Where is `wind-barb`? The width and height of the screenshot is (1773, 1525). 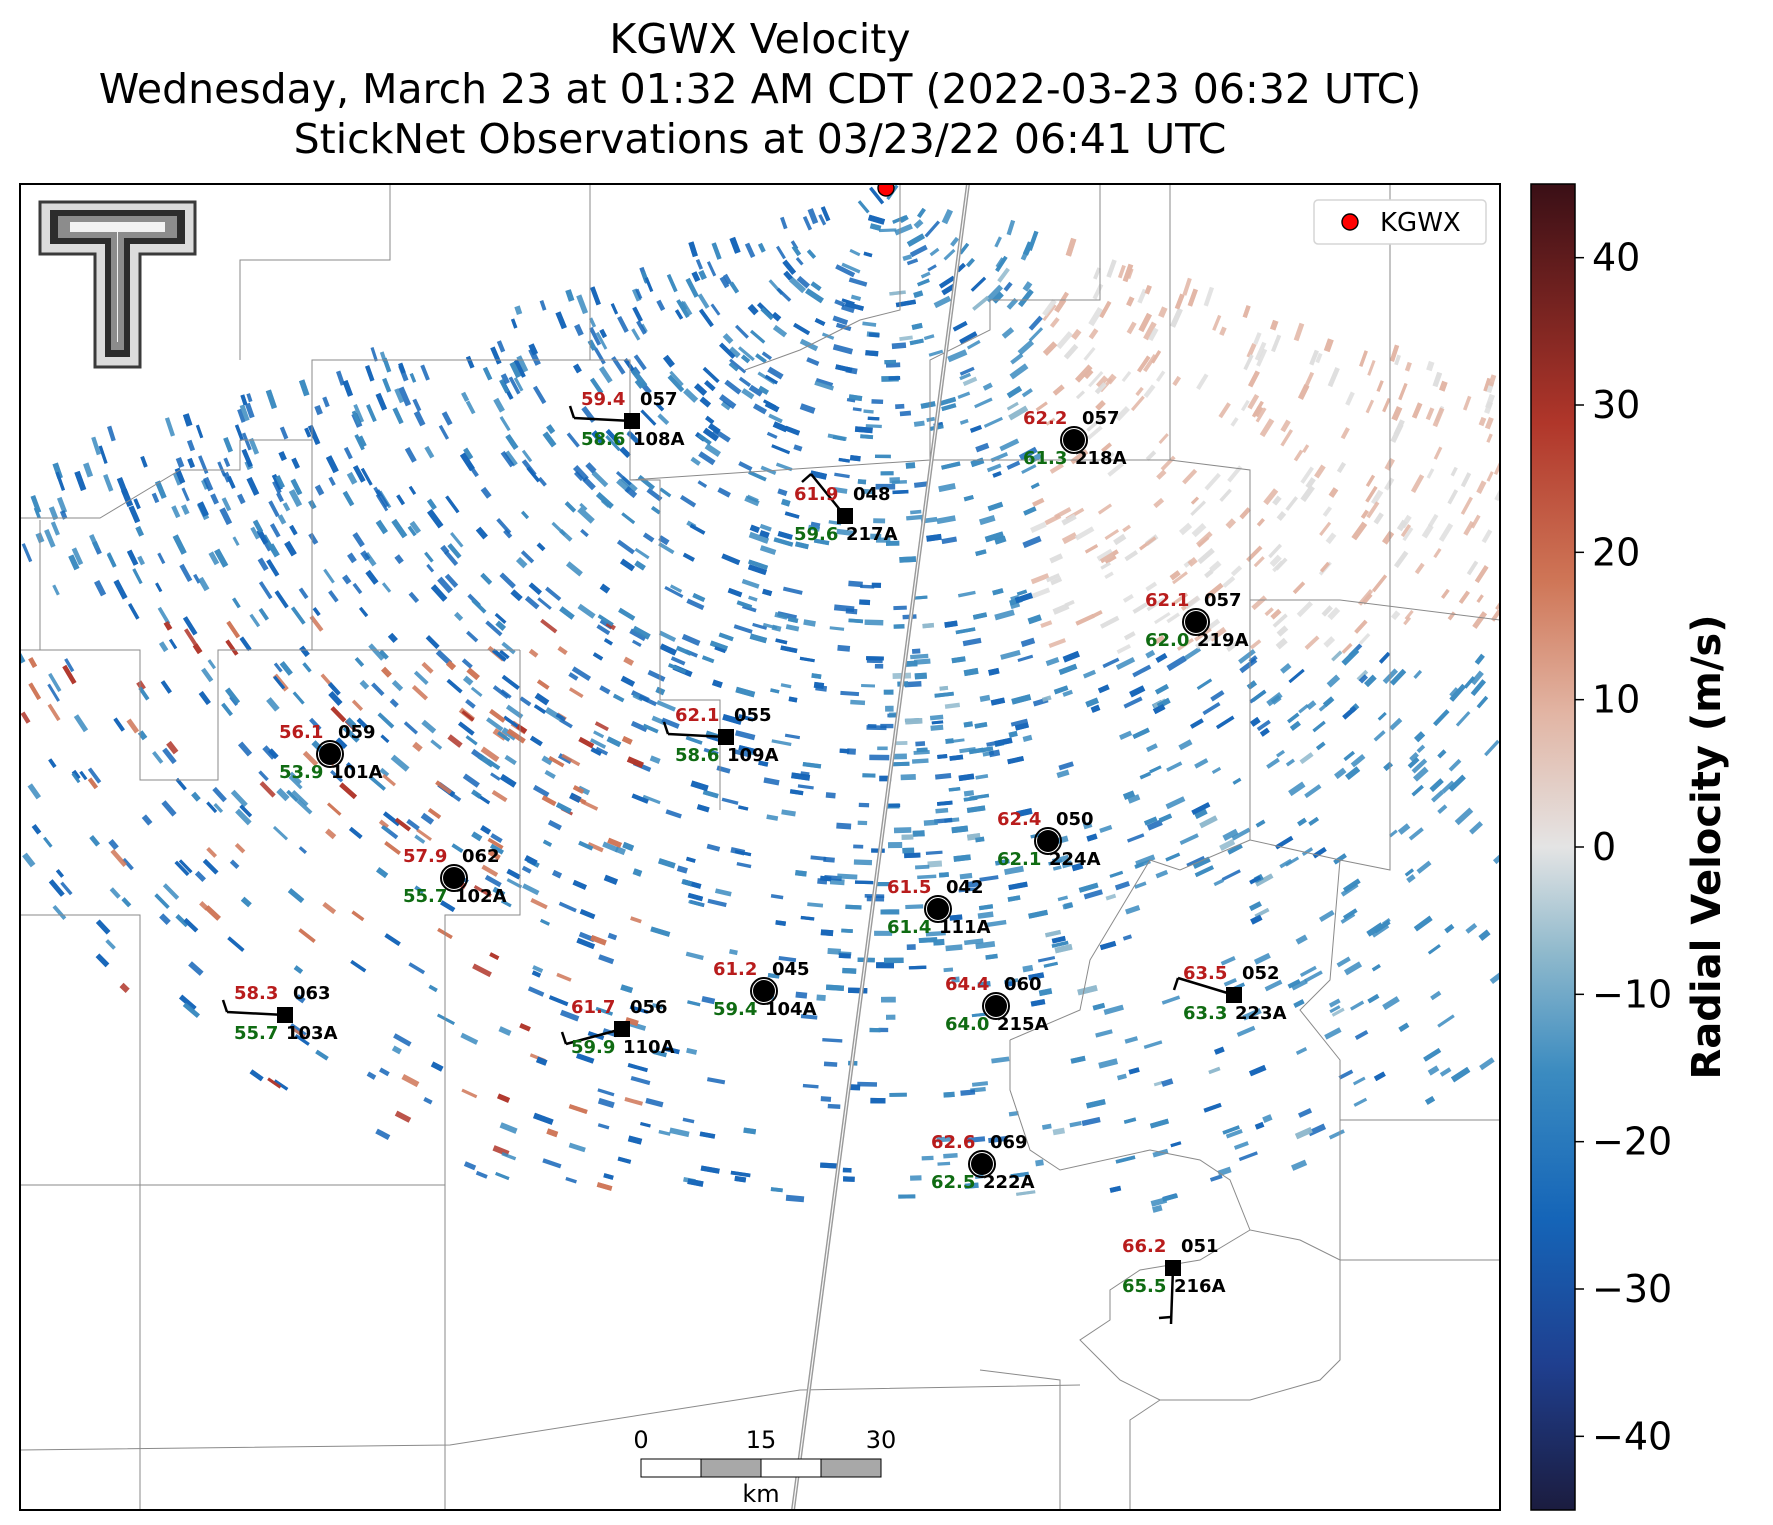 wind-barb is located at coordinates (256, 1013).